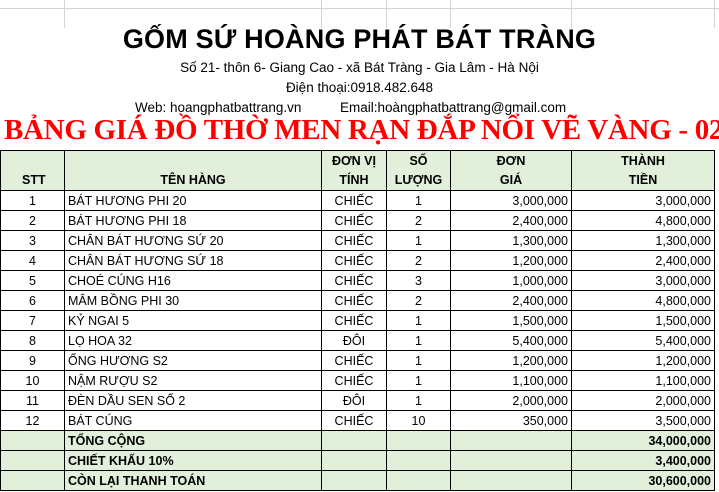 The image size is (719, 492). What do you see at coordinates (511, 340) in the screenshot?
I see `cell-price: 5,400,000` at bounding box center [511, 340].